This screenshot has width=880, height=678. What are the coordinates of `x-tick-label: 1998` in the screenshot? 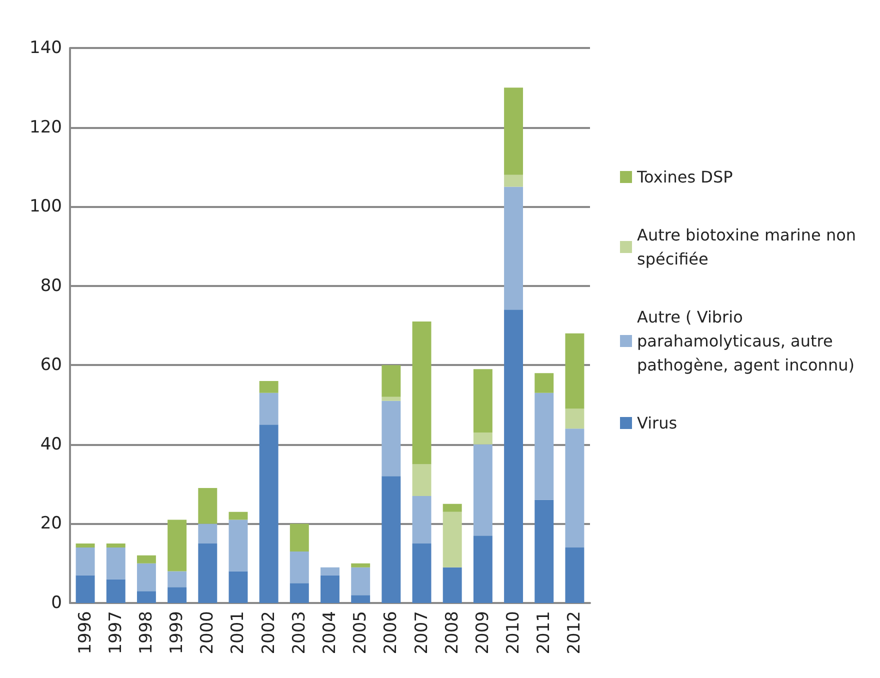 It's located at (146, 632).